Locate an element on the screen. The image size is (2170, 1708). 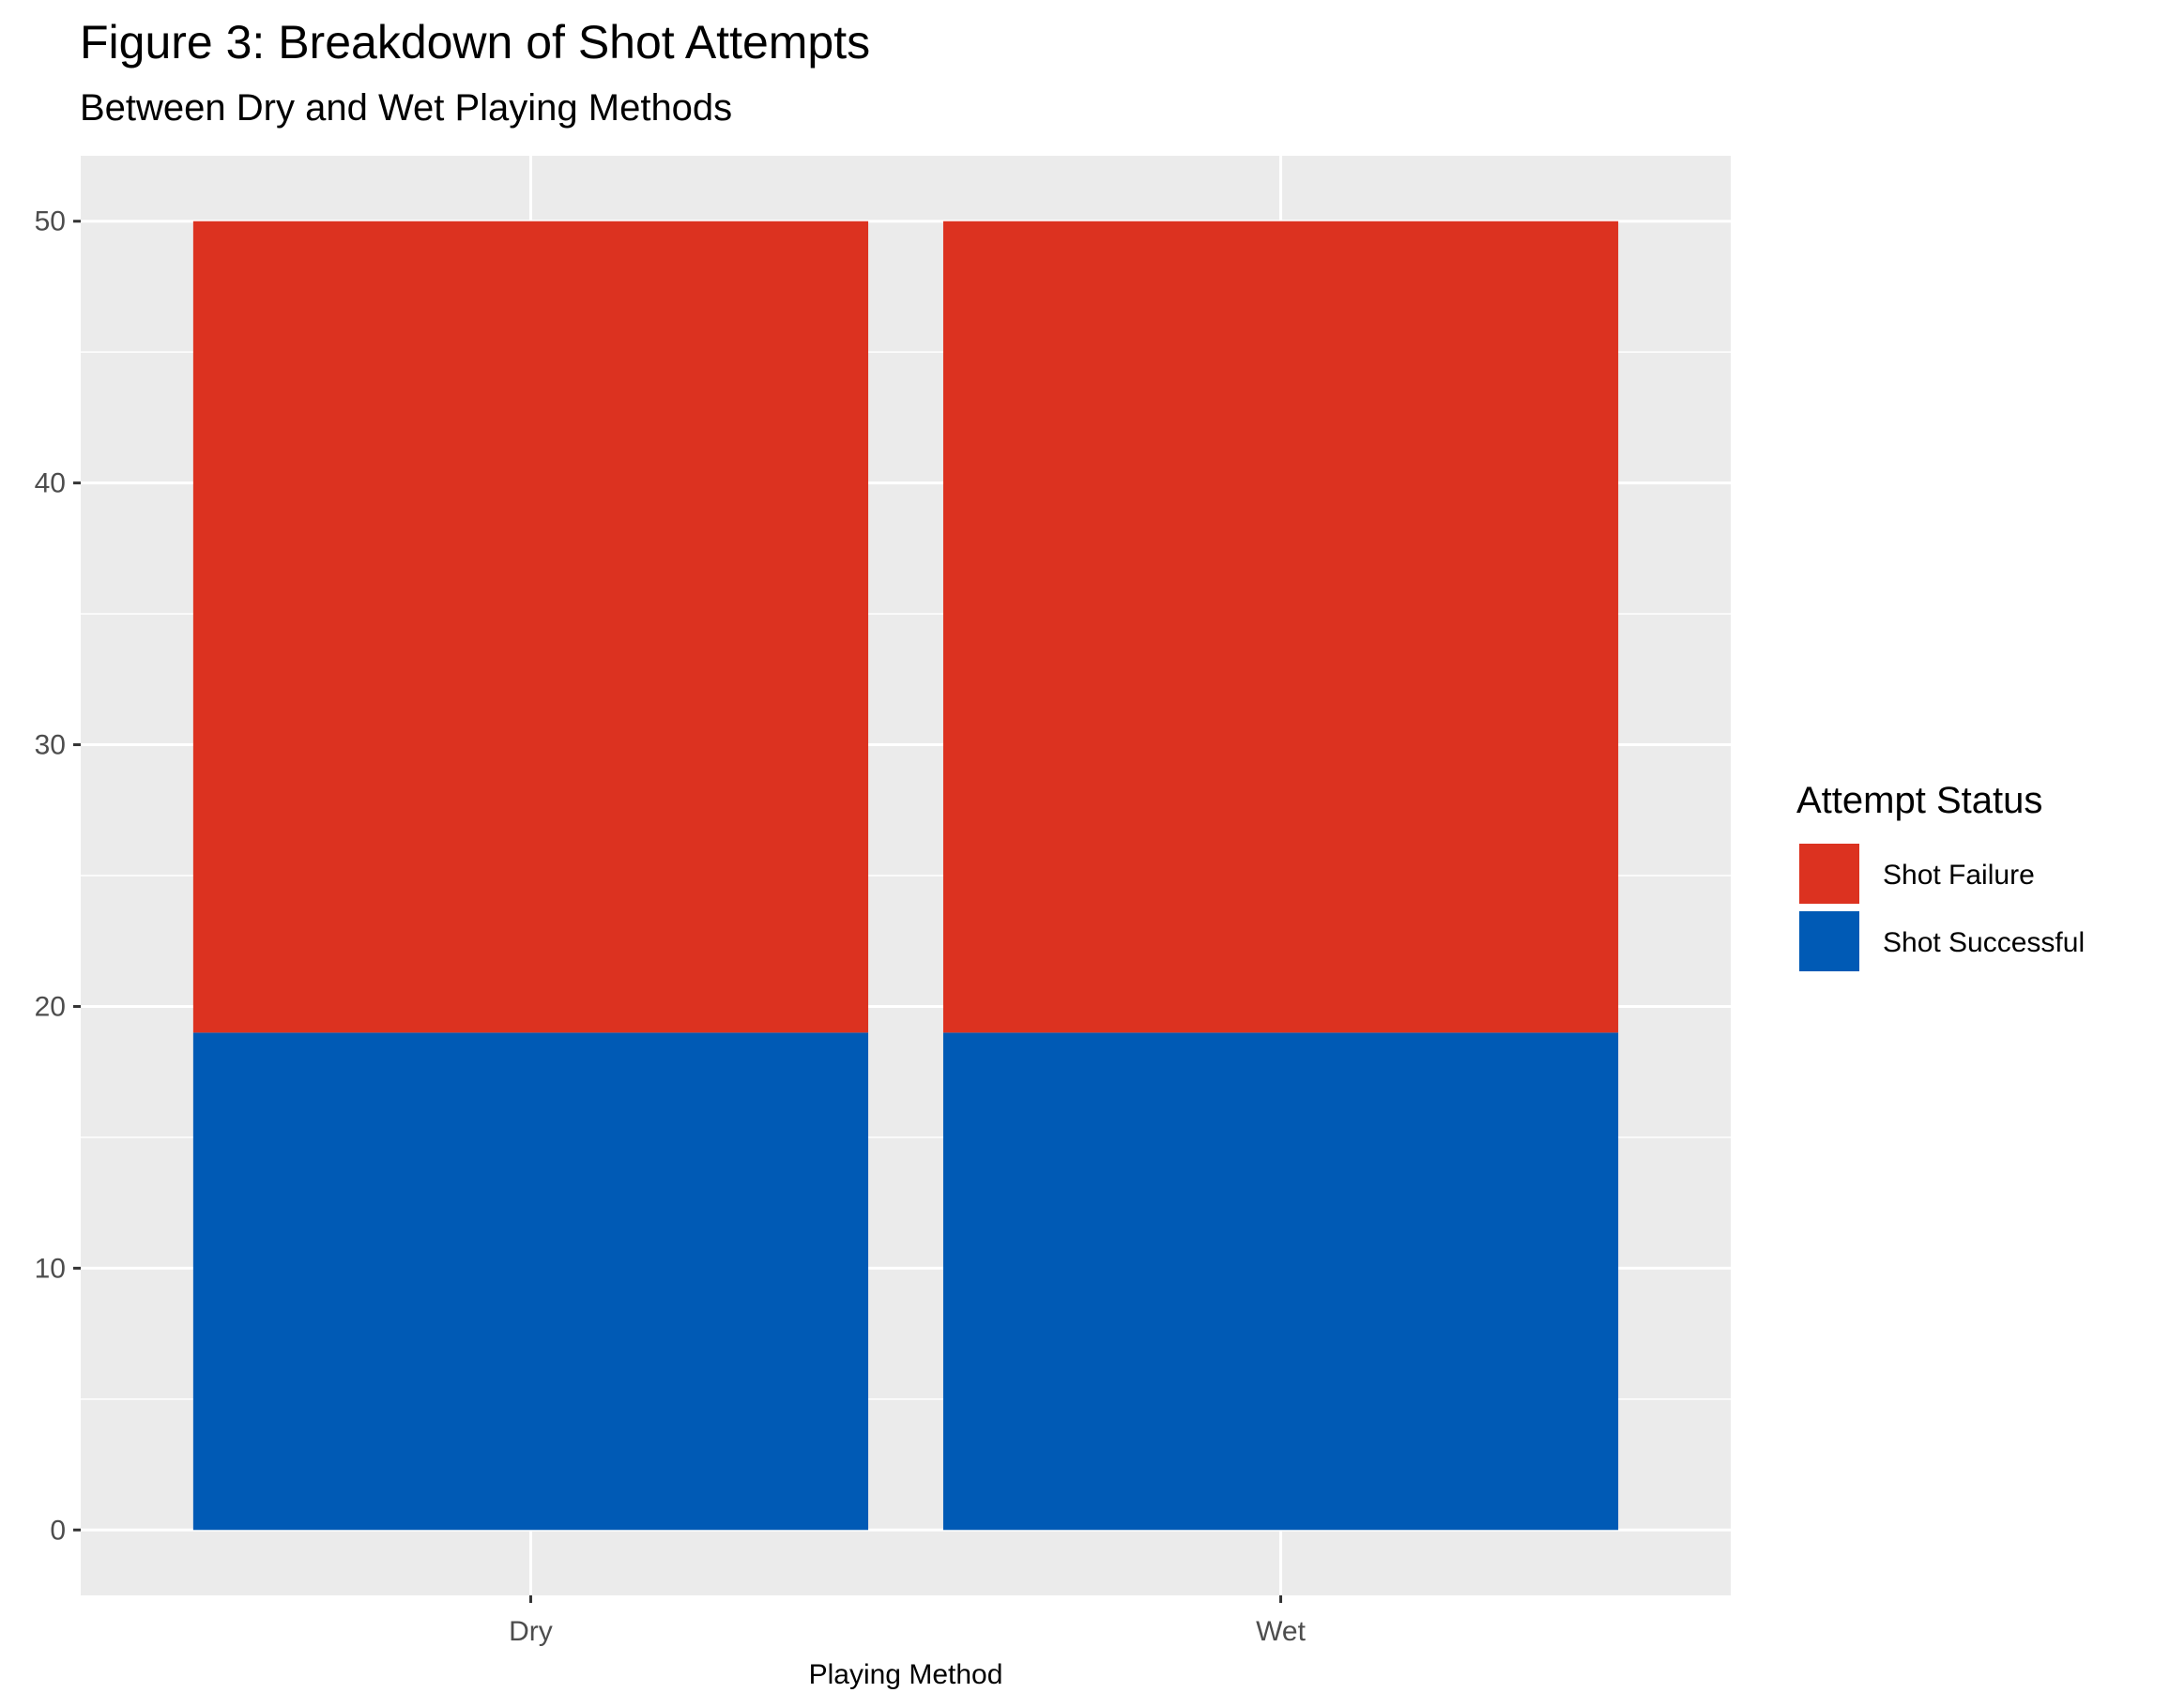
legend-item-shot-failure: Shot Failure is located at coordinates (1916, 874).